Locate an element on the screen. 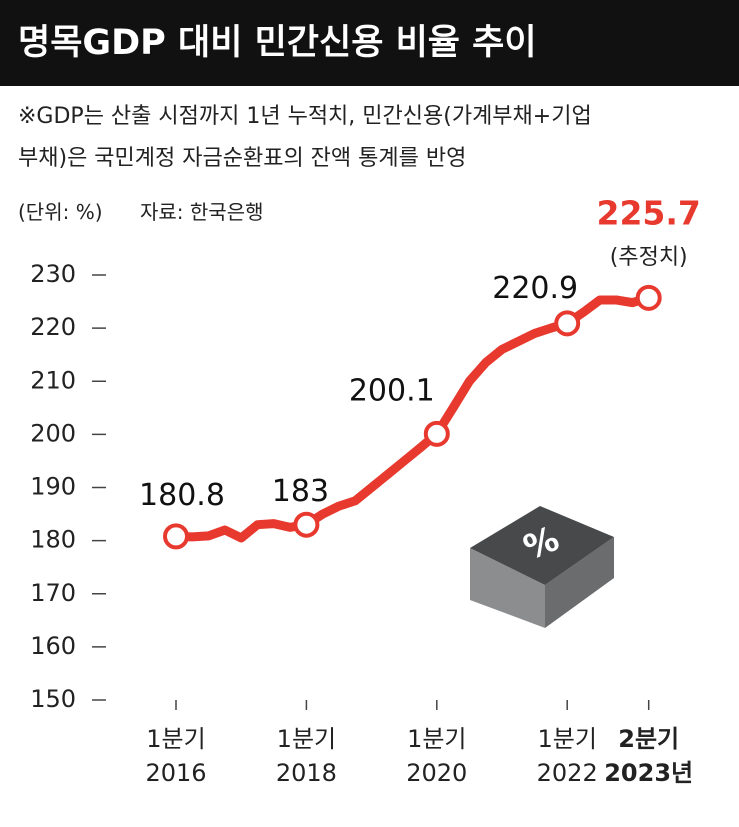  y-tick-label: 210 is located at coordinates (53, 380).